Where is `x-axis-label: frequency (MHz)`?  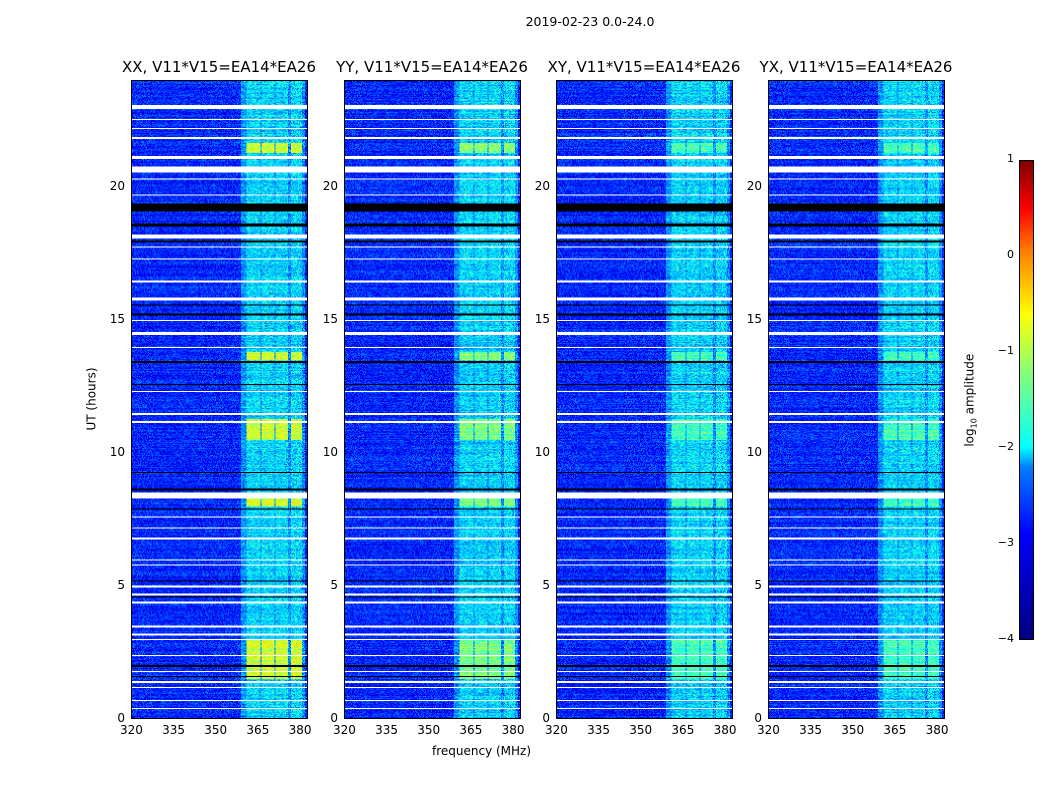 x-axis-label: frequency (MHz) is located at coordinates (482, 751).